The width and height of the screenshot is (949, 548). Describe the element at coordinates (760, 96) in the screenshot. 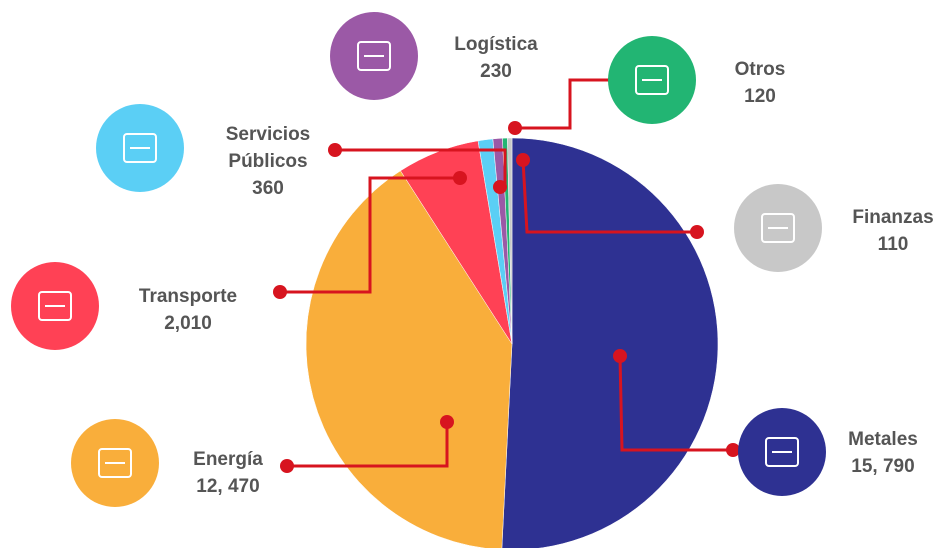

I see `value-label: 120` at that location.